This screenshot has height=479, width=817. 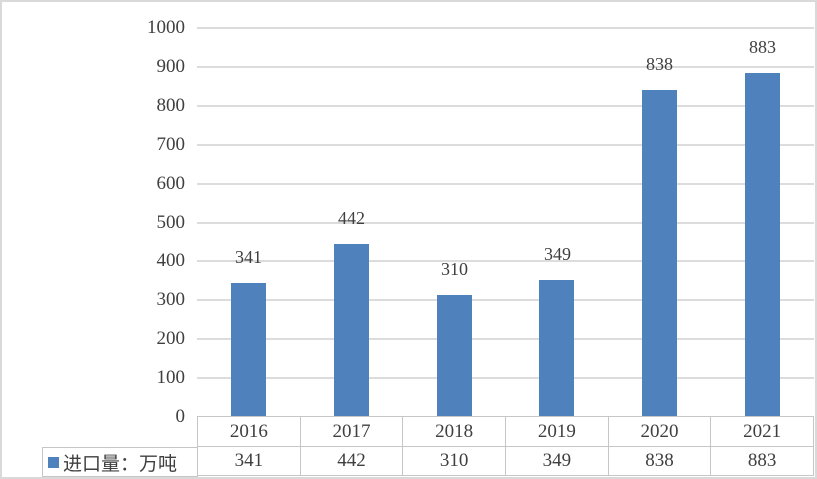 What do you see at coordinates (248, 349) in the screenshot?
I see `bar-2016` at bounding box center [248, 349].